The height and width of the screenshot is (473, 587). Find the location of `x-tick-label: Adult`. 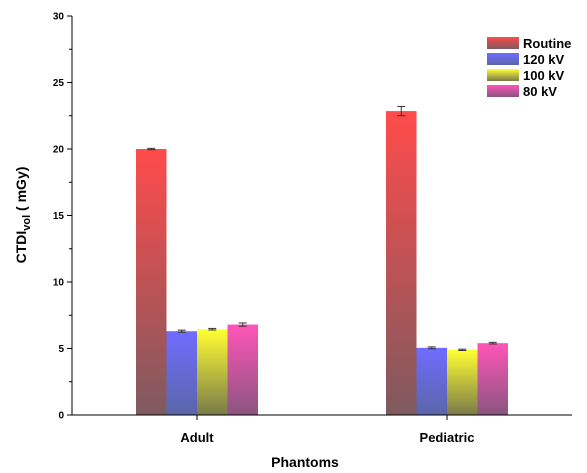

x-tick-label: Adult is located at coordinates (197, 437).